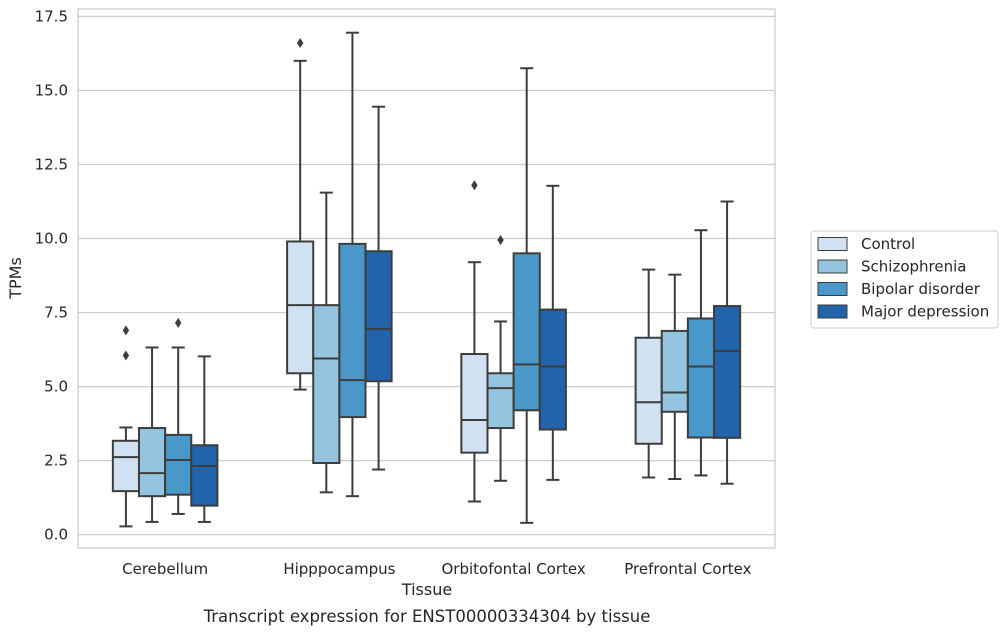 Image resolution: width=1007 pixels, height=634 pixels. Describe the element at coordinates (888, 244) in the screenshot. I see `legend-label: Control` at that location.